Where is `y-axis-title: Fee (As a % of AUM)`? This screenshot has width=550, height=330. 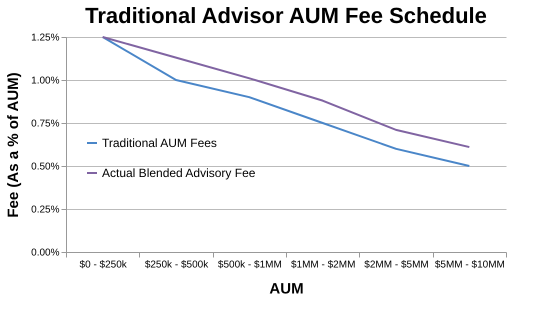 y-axis-title: Fee (As a % of AUM) is located at coordinates (13, 145).